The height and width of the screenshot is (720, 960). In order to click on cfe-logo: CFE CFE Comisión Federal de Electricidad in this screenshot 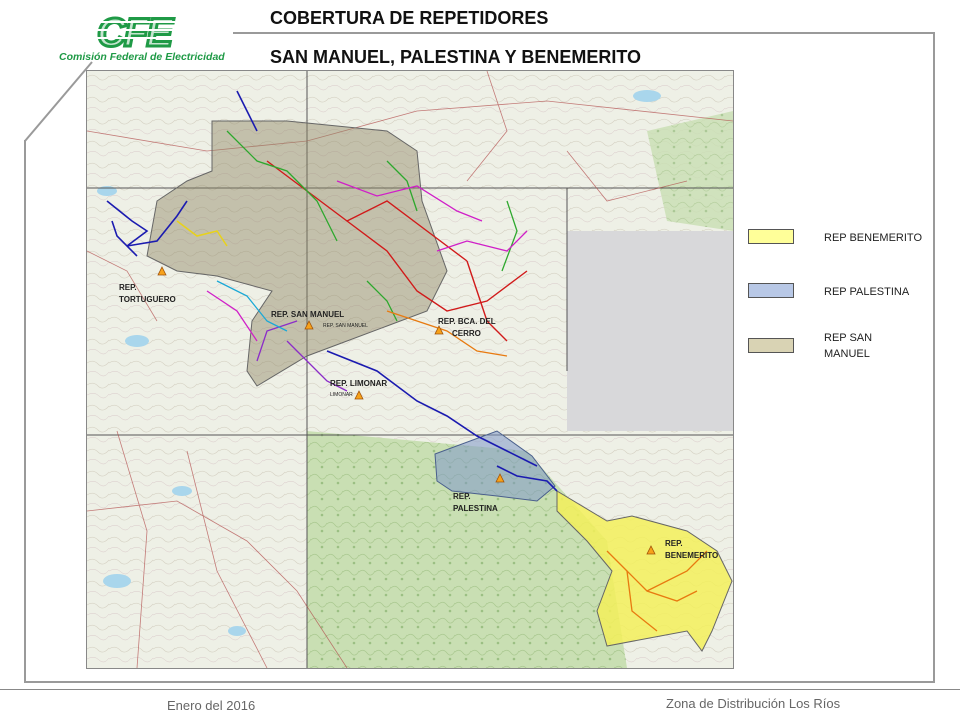, I will do `click(142, 38)`.